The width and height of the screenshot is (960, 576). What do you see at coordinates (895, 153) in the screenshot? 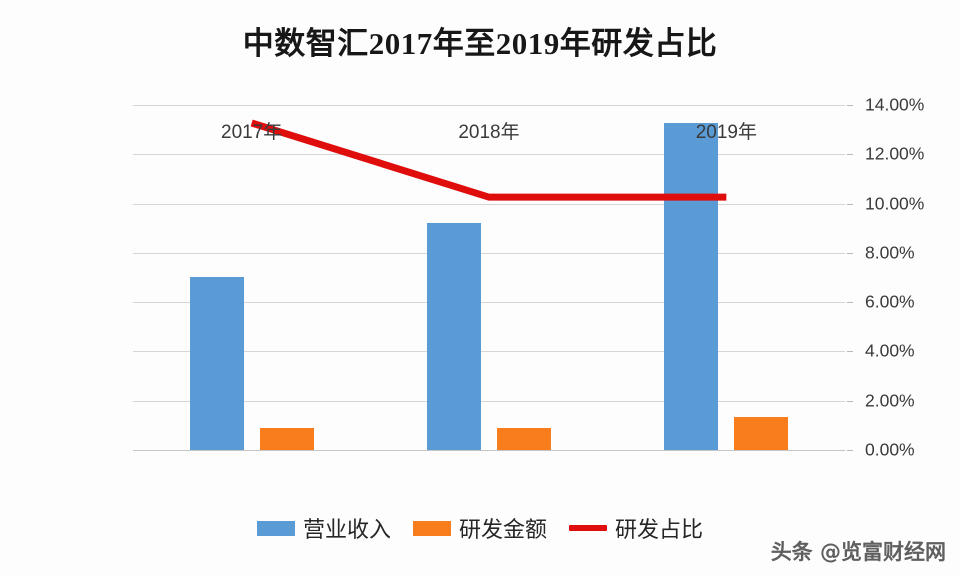
I see `right-axis-tick-label: 12.00%` at bounding box center [895, 153].